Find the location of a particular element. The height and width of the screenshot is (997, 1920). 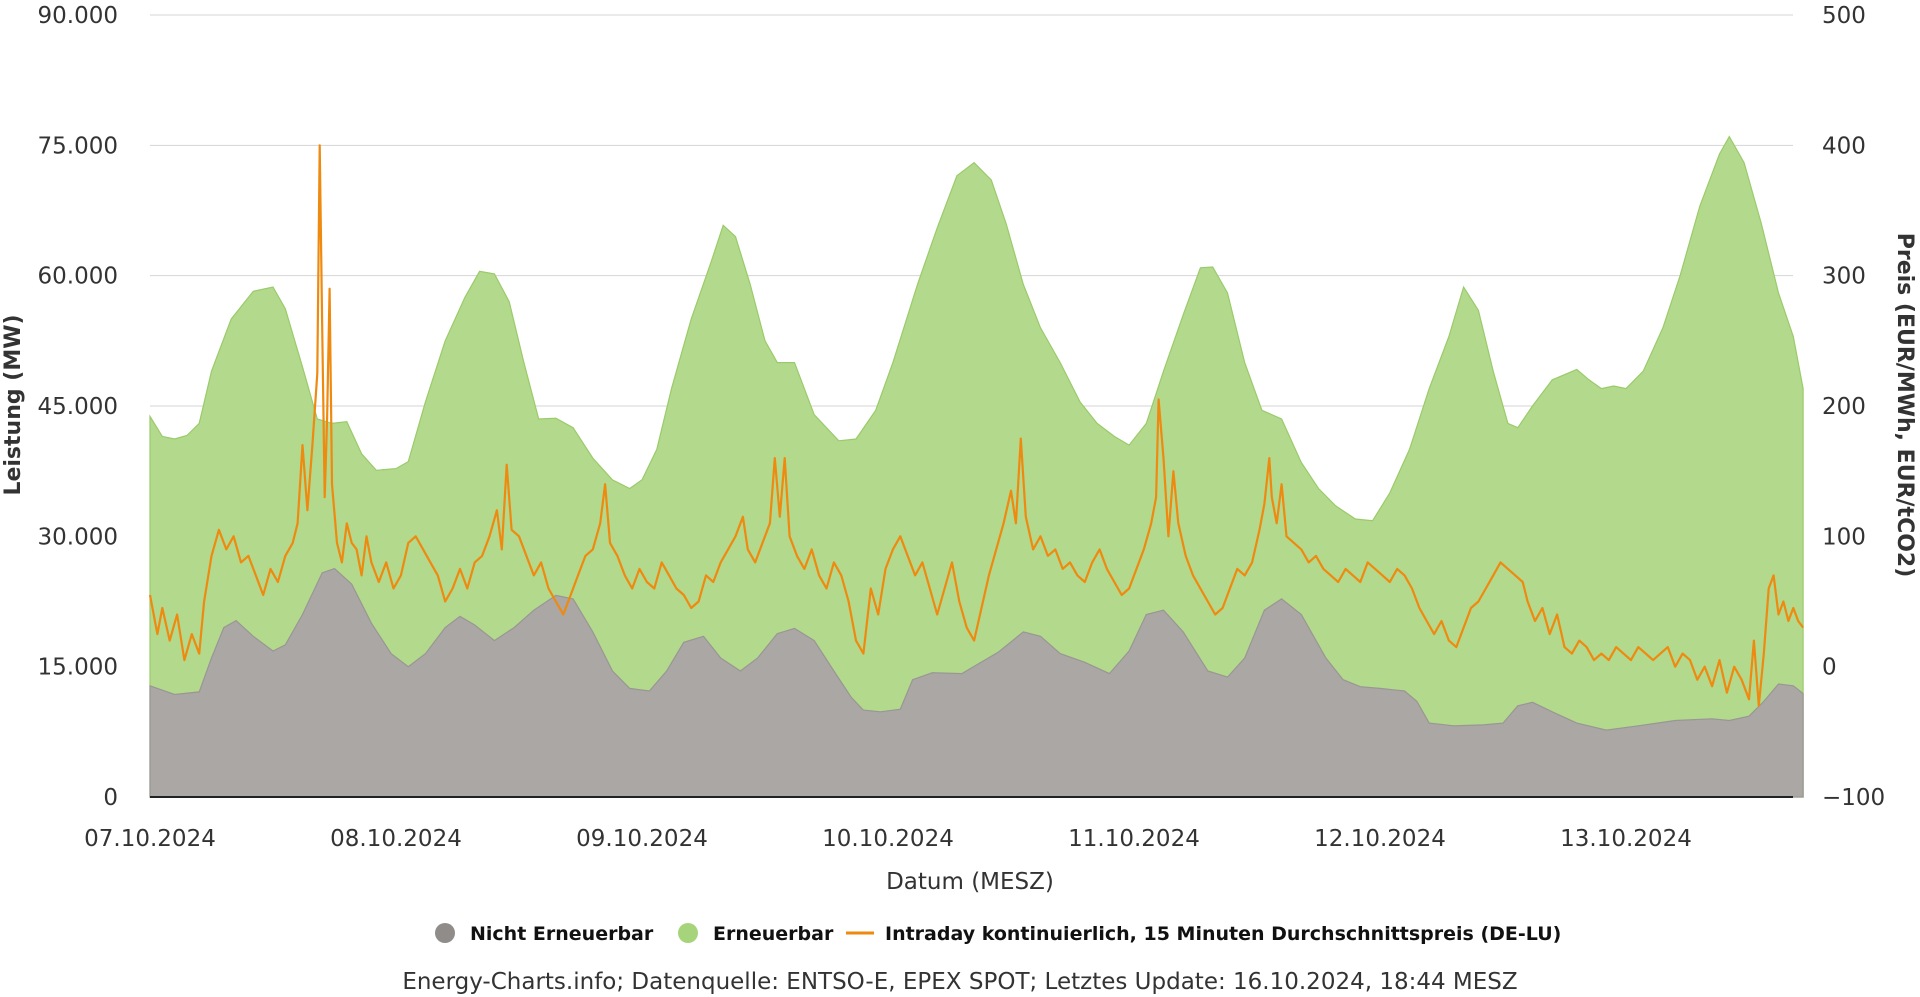

right-tick-label: 400 is located at coordinates (1844, 146).